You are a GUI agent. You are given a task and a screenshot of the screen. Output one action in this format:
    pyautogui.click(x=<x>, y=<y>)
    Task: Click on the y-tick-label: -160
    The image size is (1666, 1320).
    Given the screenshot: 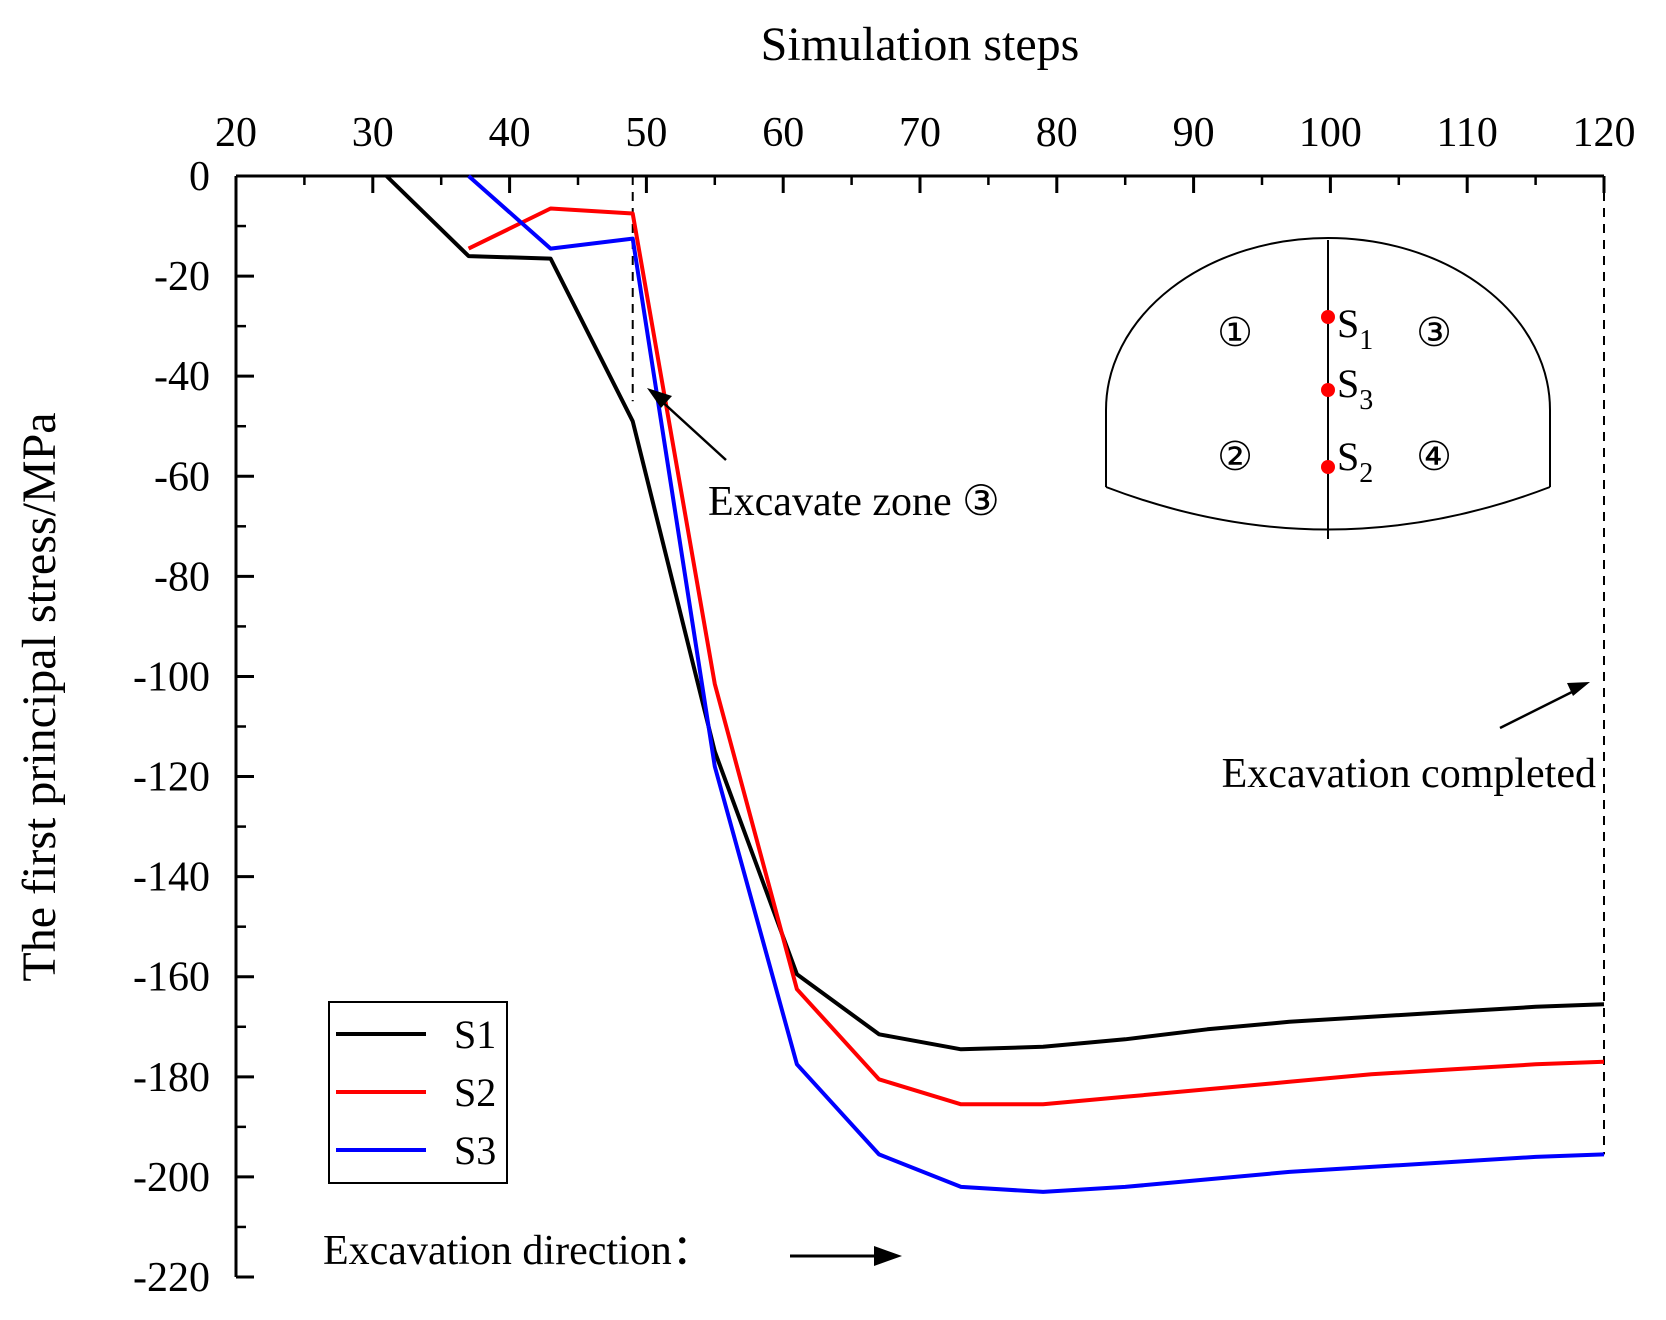 What is the action you would take?
    pyautogui.click(x=171, y=978)
    